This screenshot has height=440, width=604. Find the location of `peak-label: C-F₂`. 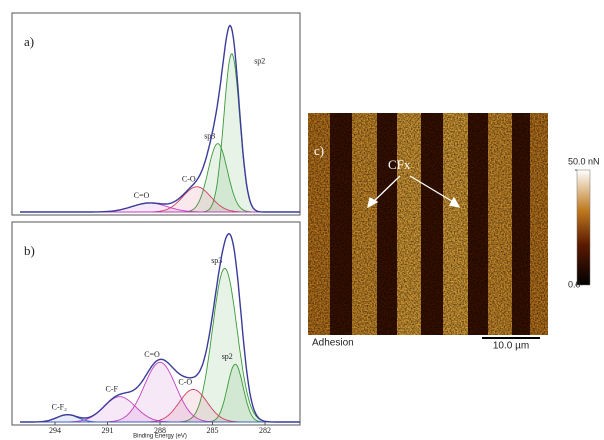

peak-label: C-F₂ is located at coordinates (59, 407).